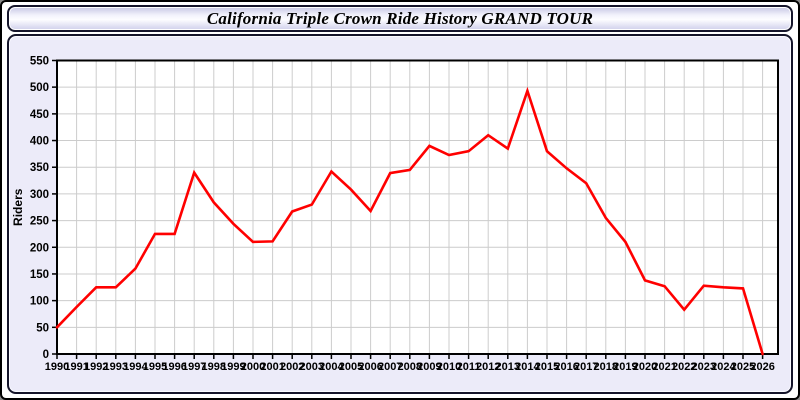 This screenshot has width=800, height=400. What do you see at coordinates (116, 367) in the screenshot?
I see `x-tick-label: 1993` at bounding box center [116, 367].